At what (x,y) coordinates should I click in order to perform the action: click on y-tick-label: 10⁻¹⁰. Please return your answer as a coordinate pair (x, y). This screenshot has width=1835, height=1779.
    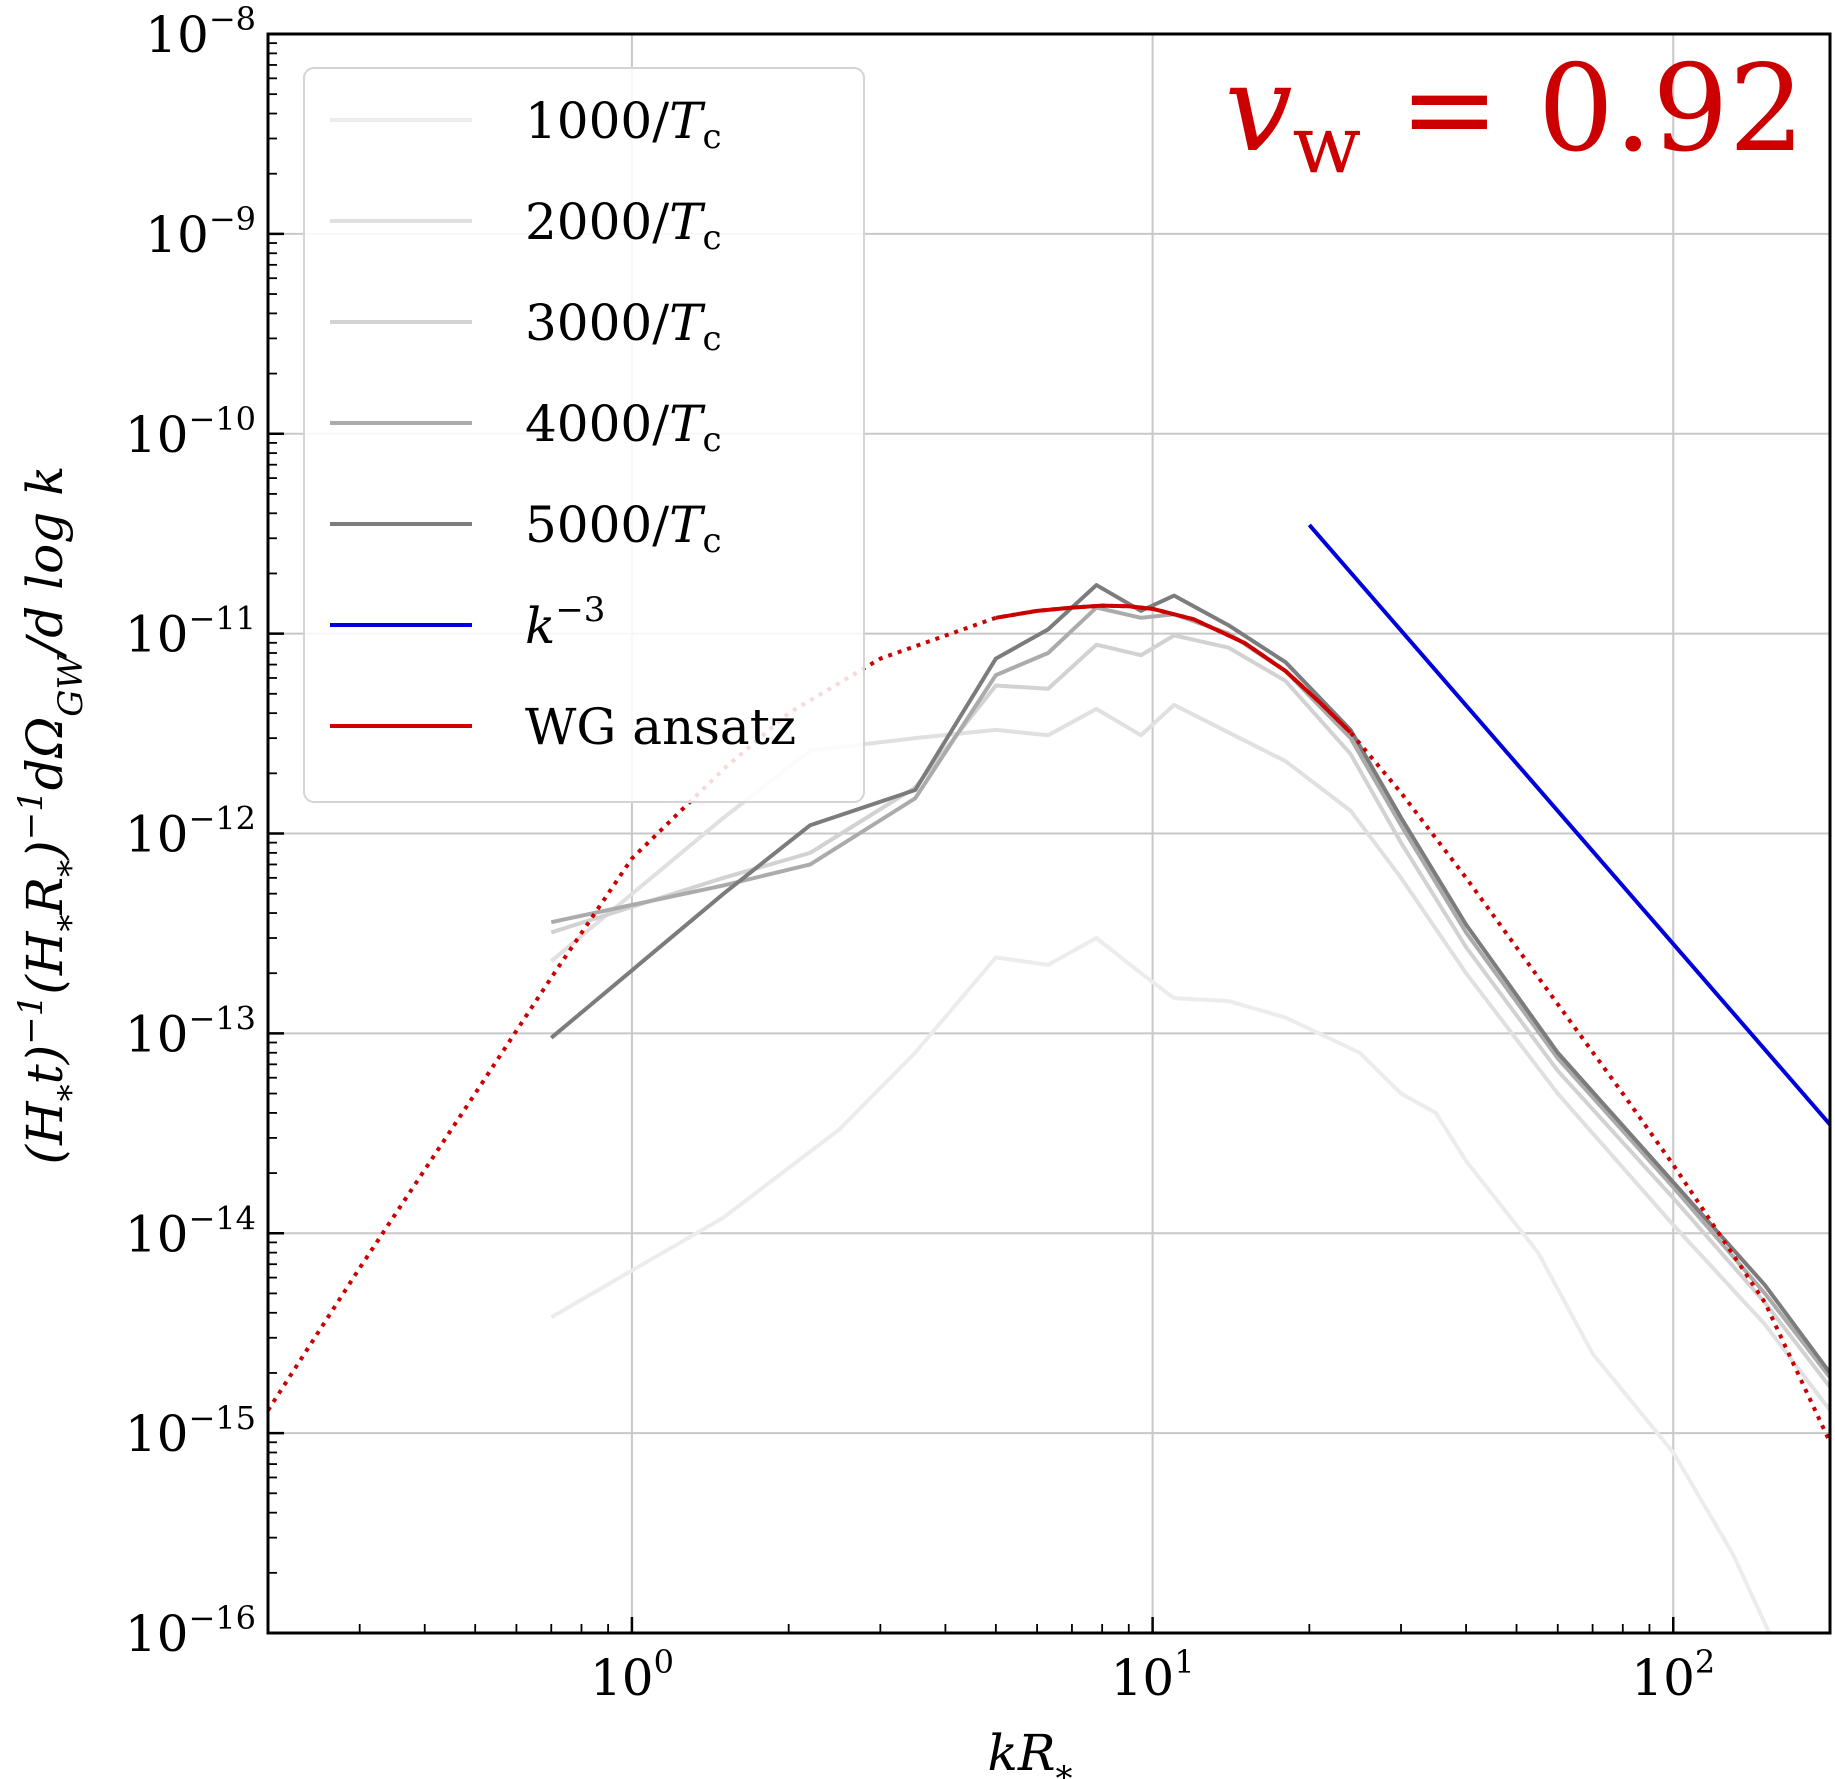
    Looking at the image, I should click on (190, 432).